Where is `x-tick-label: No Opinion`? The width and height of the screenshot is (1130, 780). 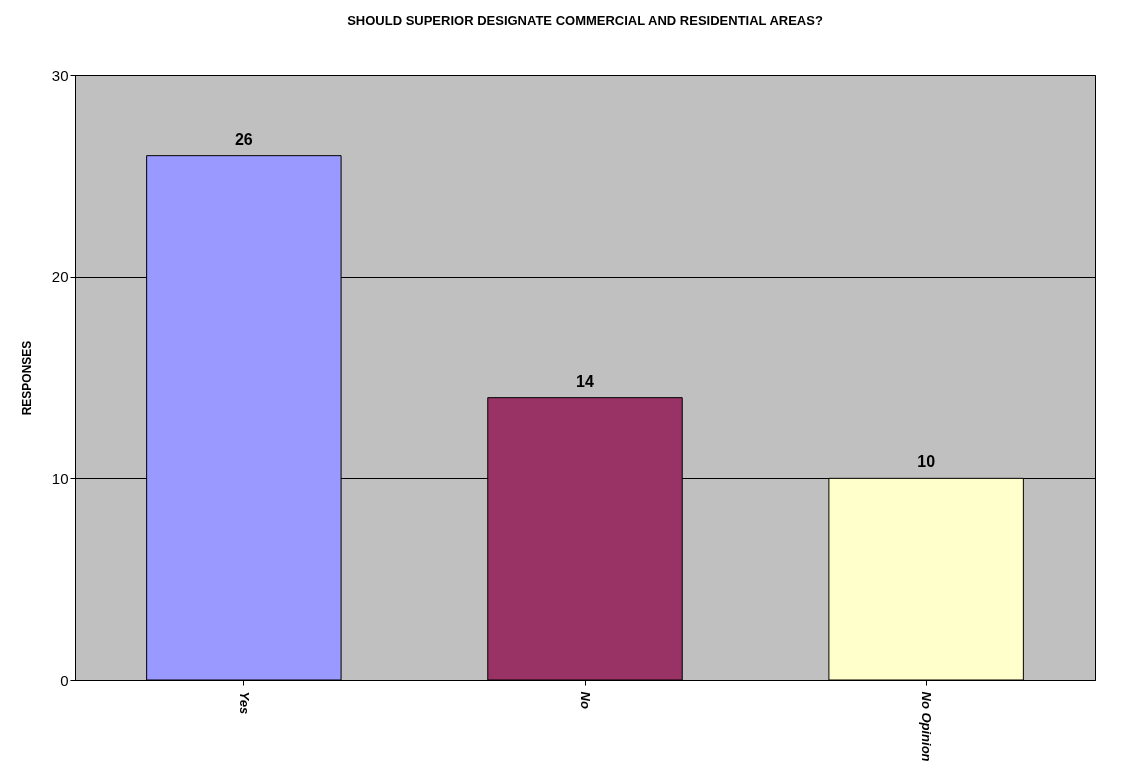
x-tick-label: No Opinion is located at coordinates (927, 726).